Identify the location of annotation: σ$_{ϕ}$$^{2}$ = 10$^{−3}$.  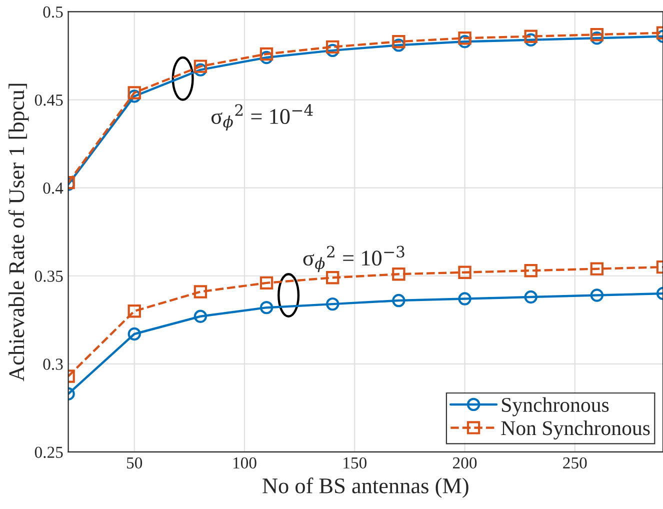
(353, 259).